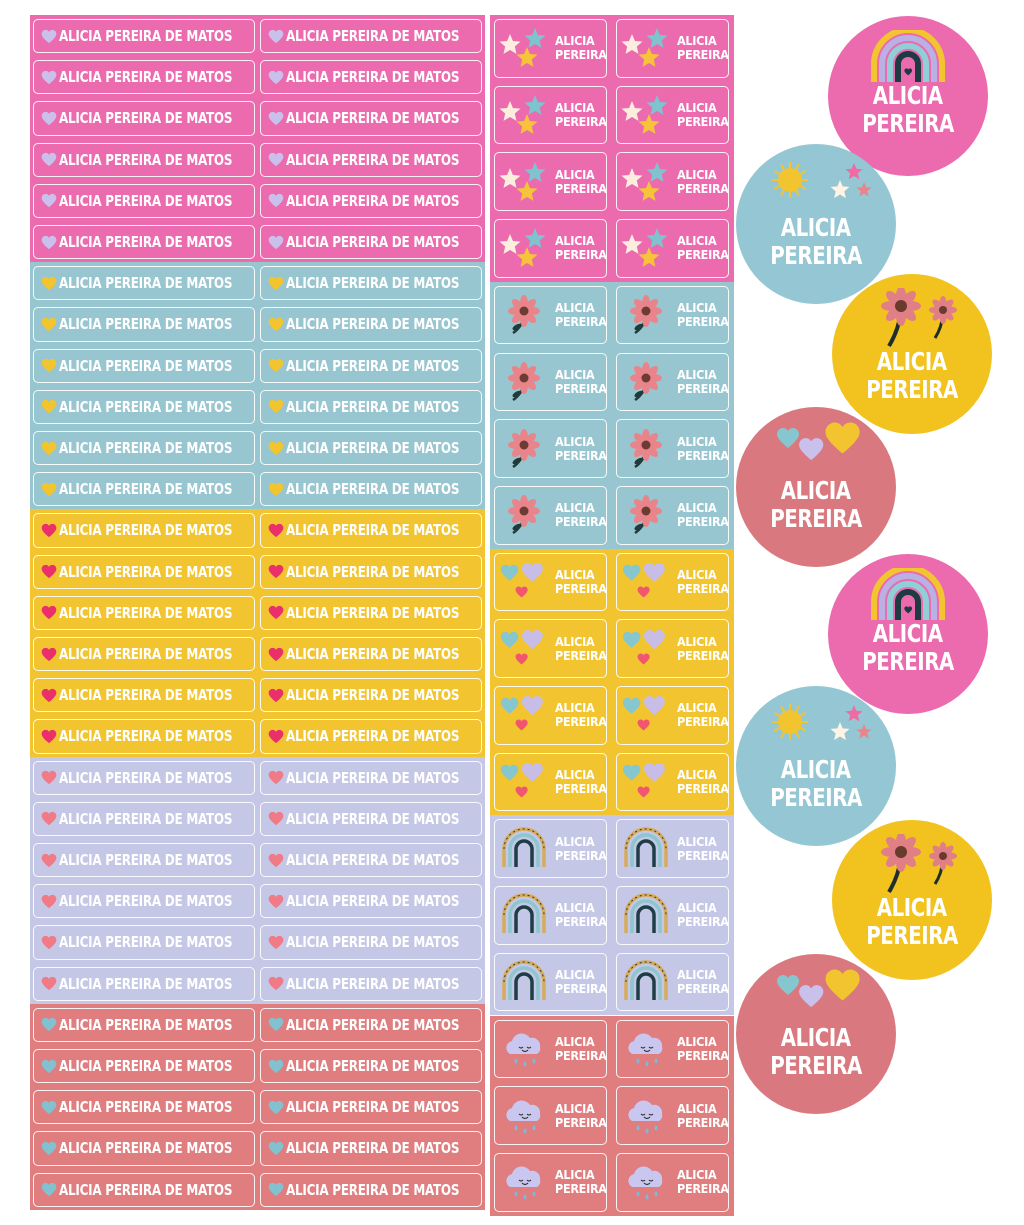 The height and width of the screenshot is (1225, 1024). What do you see at coordinates (816, 186) in the screenshot?
I see `sun-stars-icon` at bounding box center [816, 186].